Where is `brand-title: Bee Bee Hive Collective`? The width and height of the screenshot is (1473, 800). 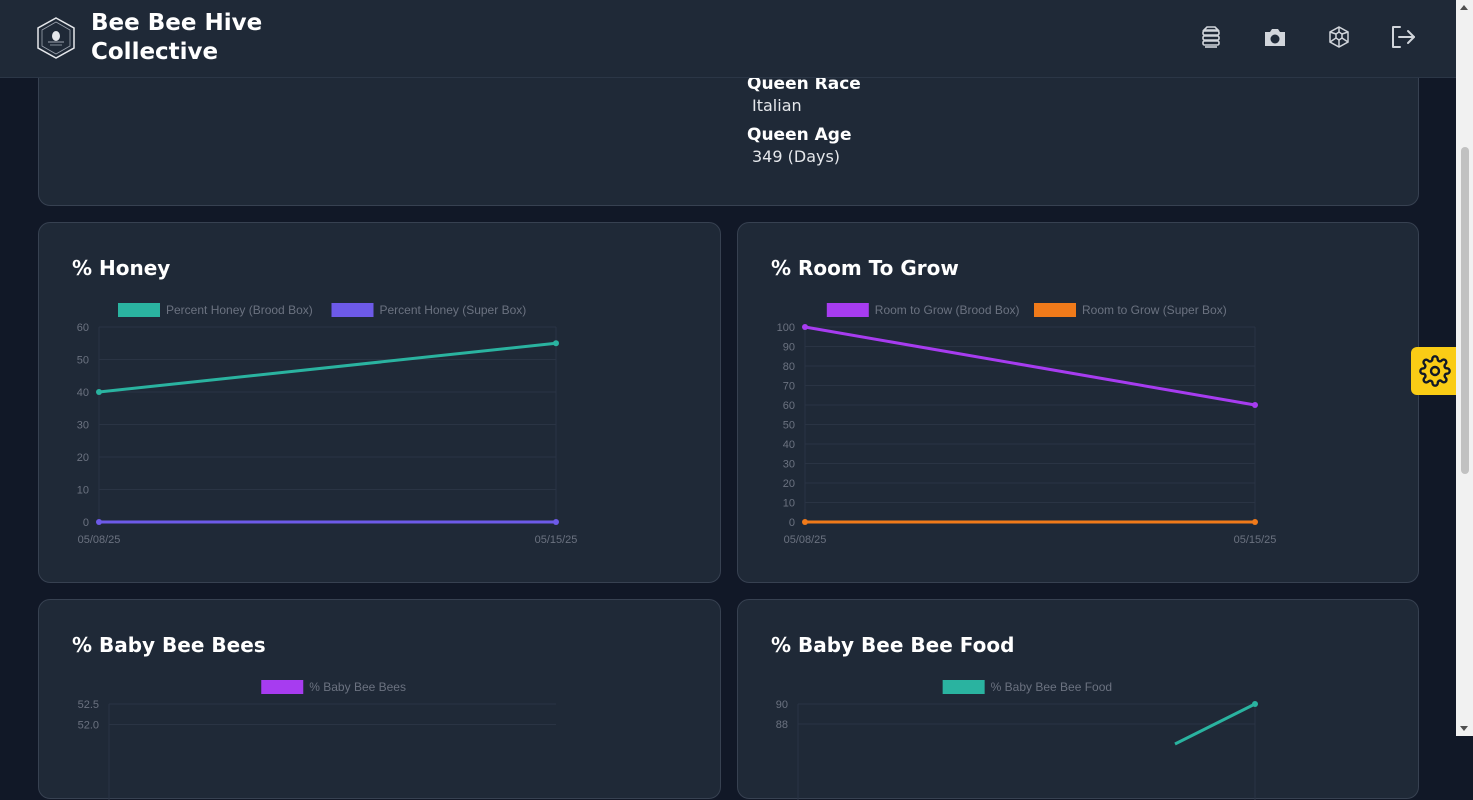
brand-title: Bee Bee Hive Collective is located at coordinates (201, 38).